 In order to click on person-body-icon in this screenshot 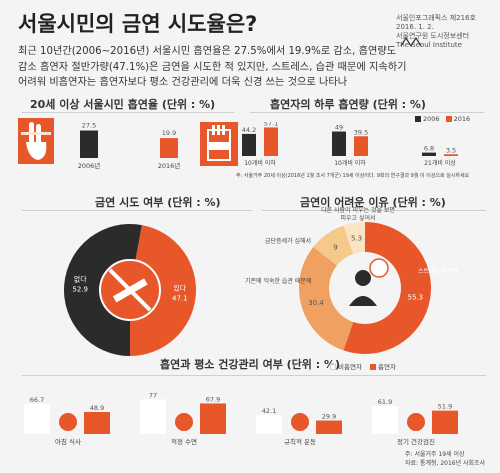, I will do `click(363, 301)`.